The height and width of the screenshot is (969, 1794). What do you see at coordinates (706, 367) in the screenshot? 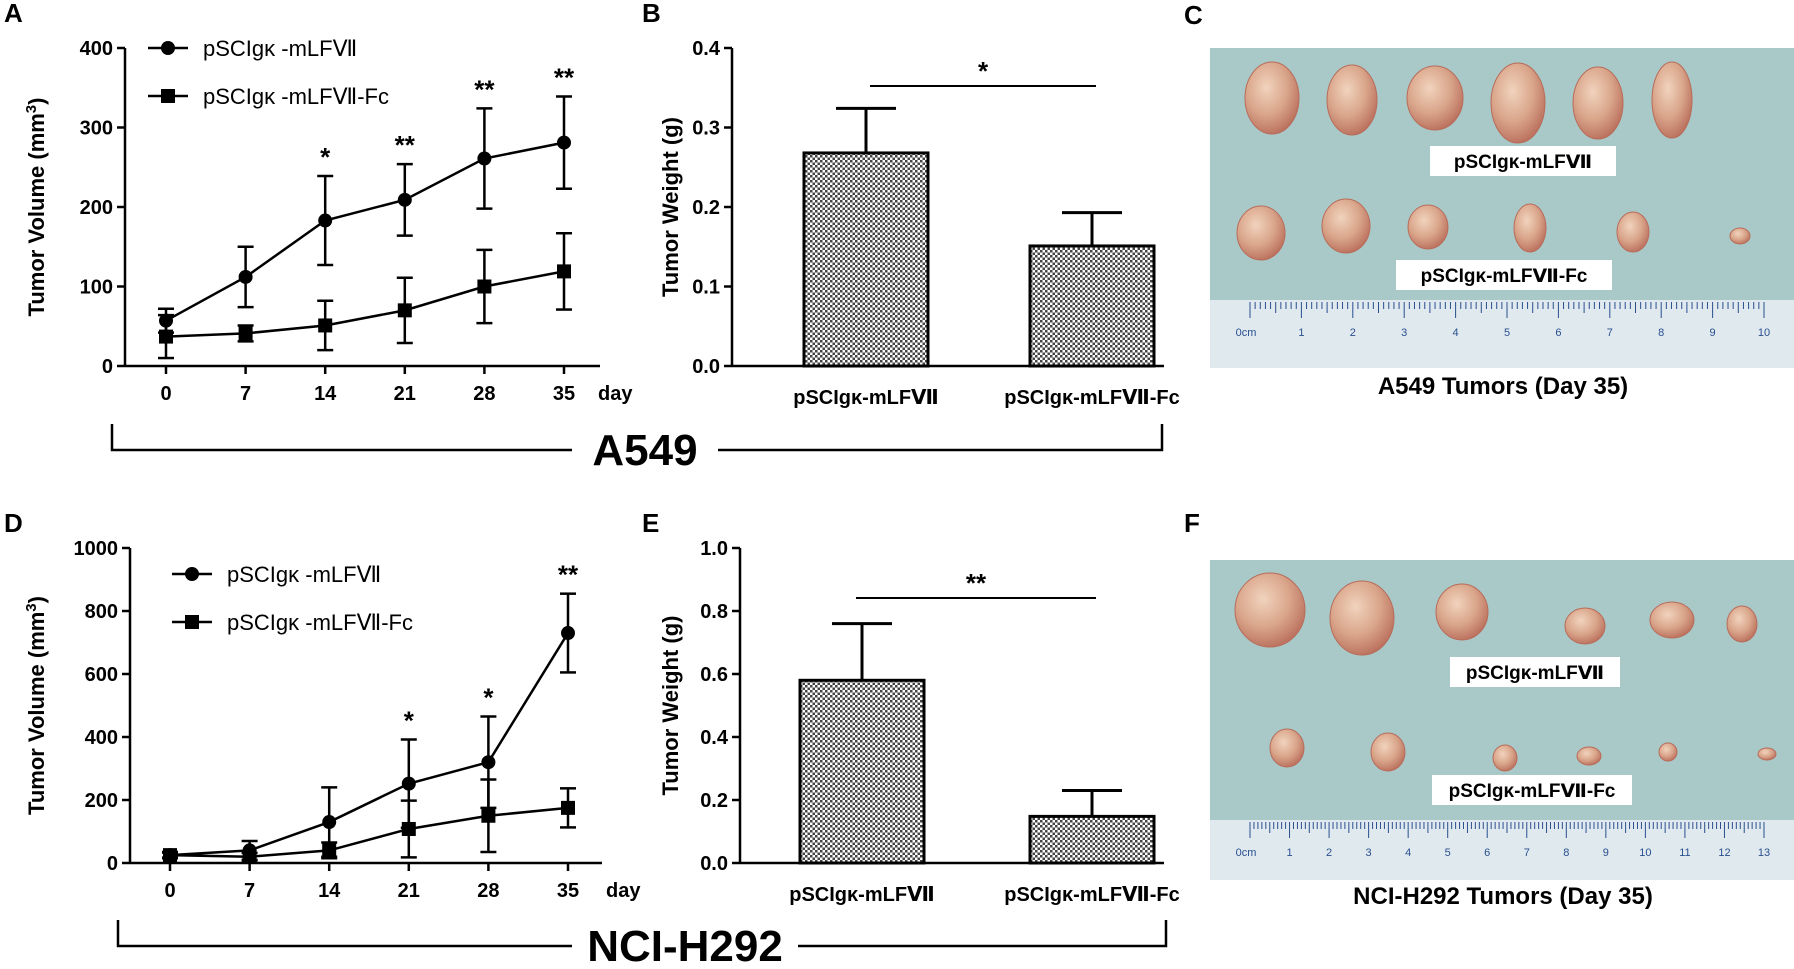
I see `chart-b-y-tick-label: 0.0` at bounding box center [706, 367].